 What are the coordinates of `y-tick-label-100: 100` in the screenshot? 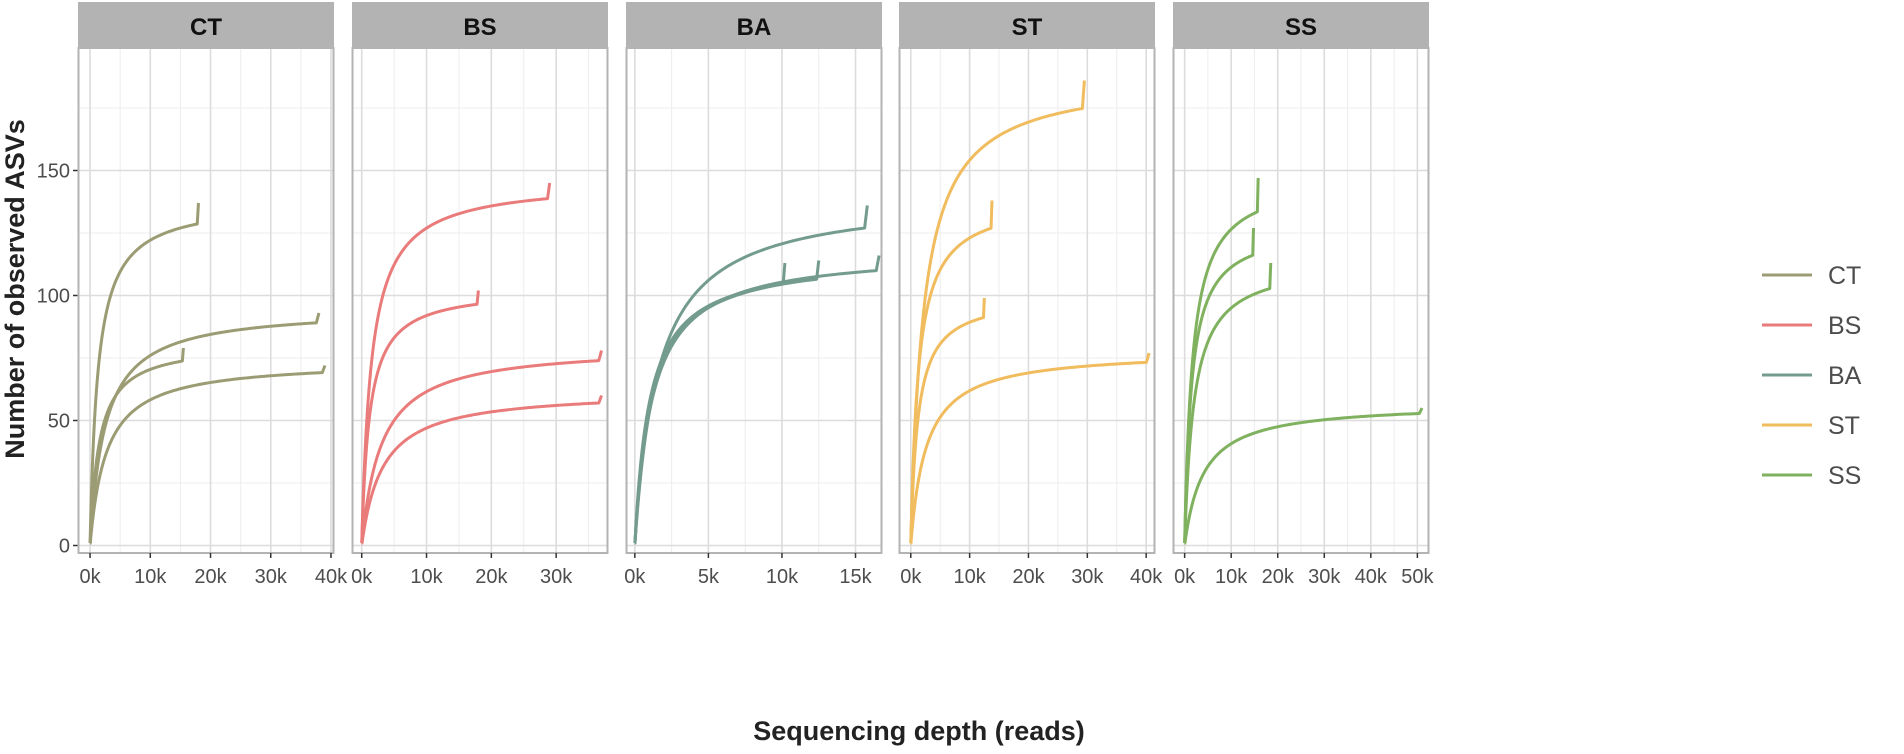 It's located at (53, 297).